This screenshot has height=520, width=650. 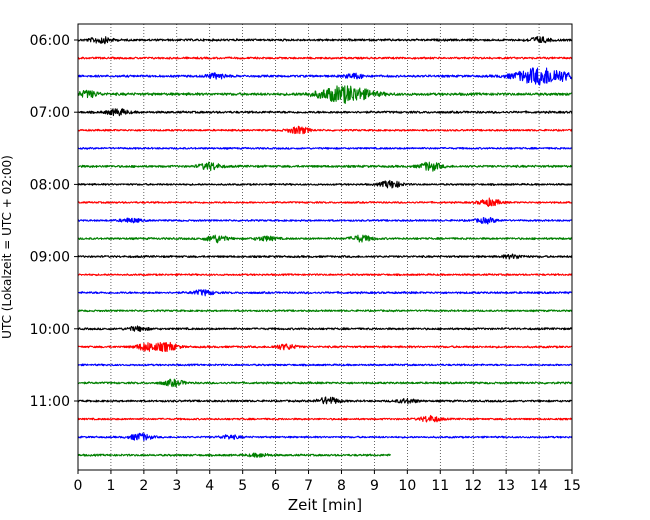 What do you see at coordinates (407, 486) in the screenshot?
I see `x-tick-label: 10` at bounding box center [407, 486].